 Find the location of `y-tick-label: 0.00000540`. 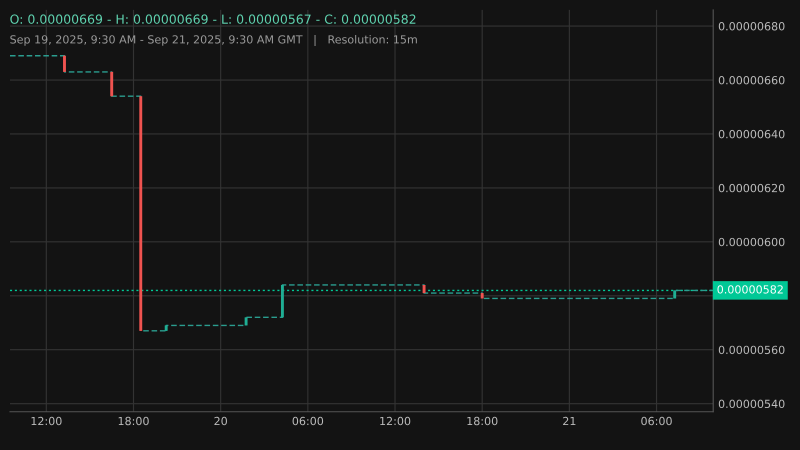

y-tick-label: 0.00000540 is located at coordinates (751, 404).